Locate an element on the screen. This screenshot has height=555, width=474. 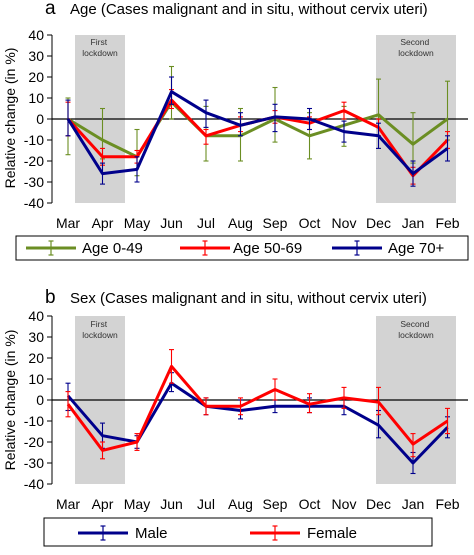
panel-letter: b is located at coordinates (50, 297).